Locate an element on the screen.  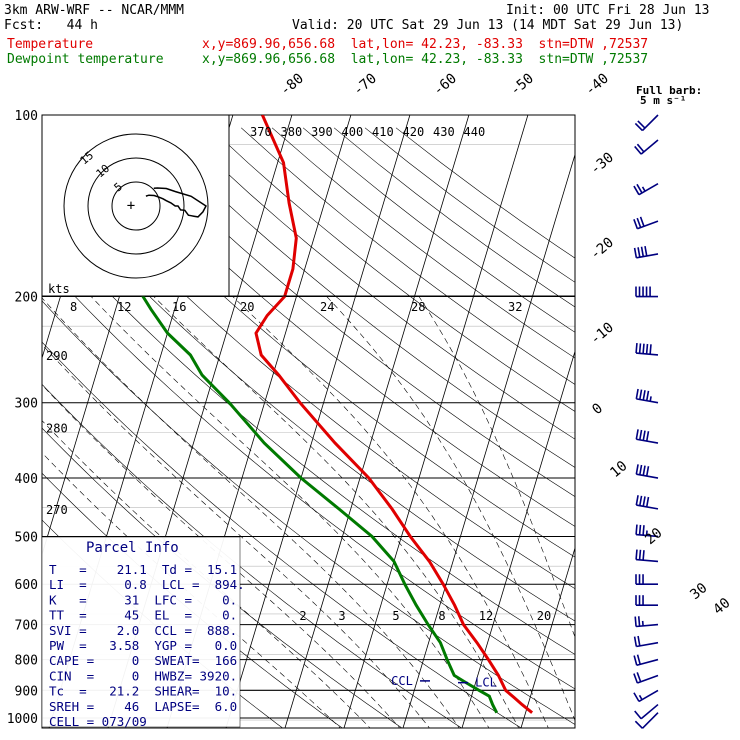
parcel-info-line: CELL = 073/09 is located at coordinates (98, 721).